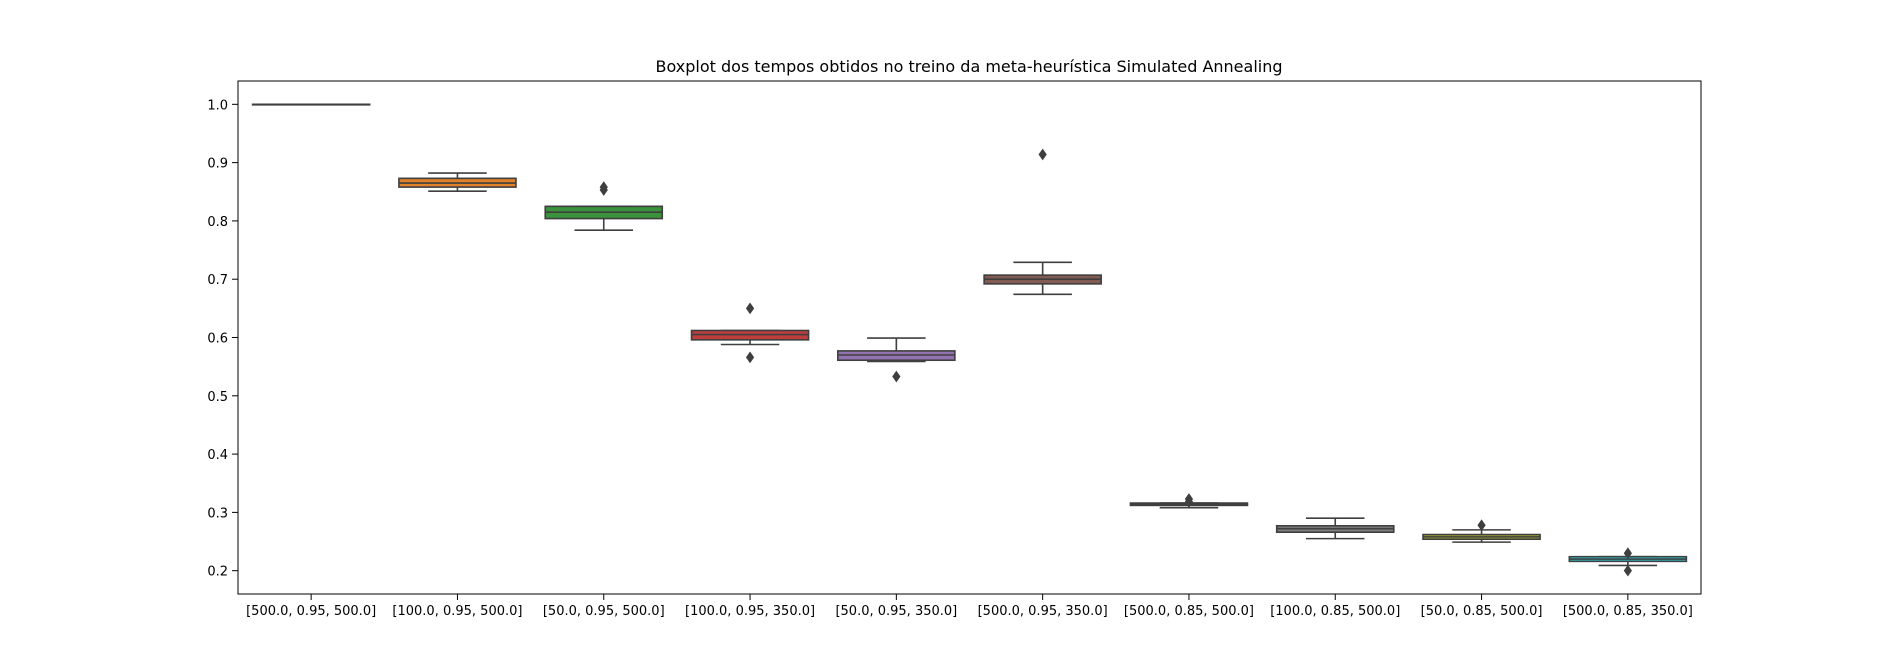 The width and height of the screenshot is (1891, 666). What do you see at coordinates (604, 611) in the screenshot?
I see `x-tick-label: [50.0, 0.95, 500.0]` at bounding box center [604, 611].